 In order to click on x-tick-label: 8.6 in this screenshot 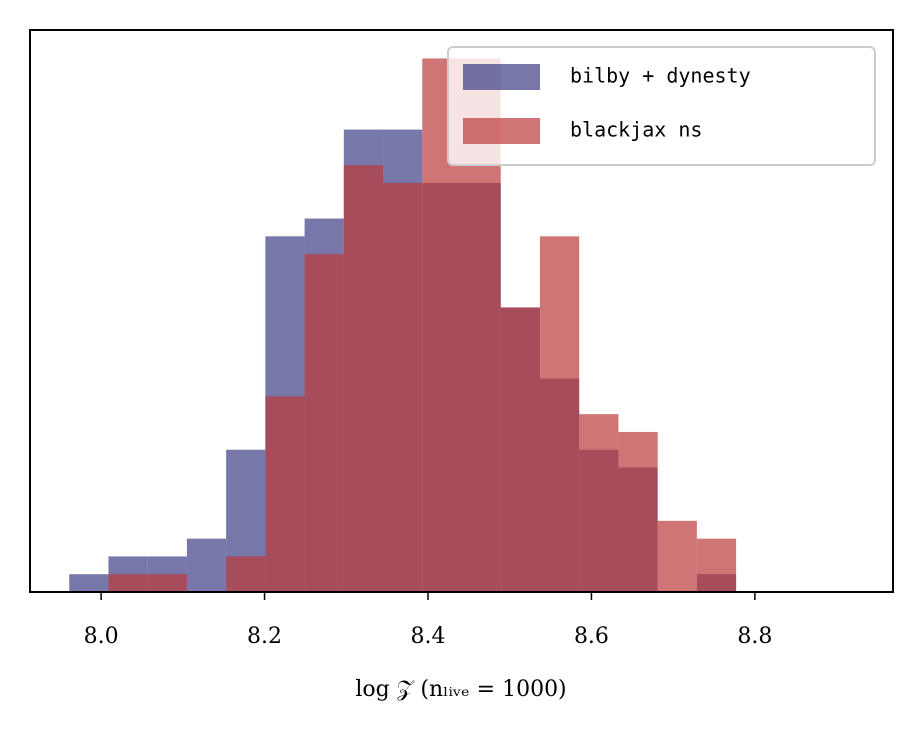, I will do `click(591, 636)`.